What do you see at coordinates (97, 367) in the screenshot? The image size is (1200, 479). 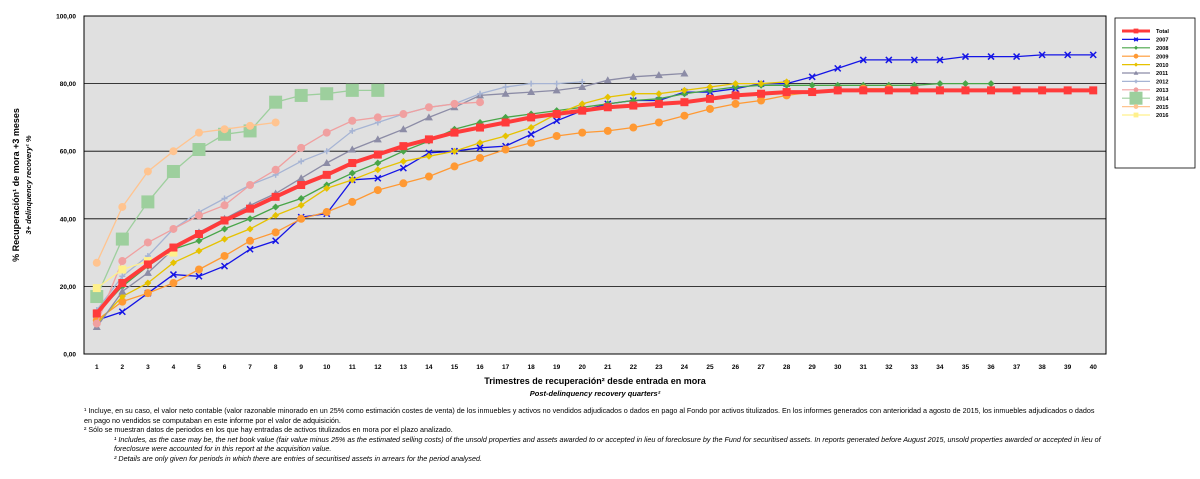 I see `x-tick-label: 1` at bounding box center [97, 367].